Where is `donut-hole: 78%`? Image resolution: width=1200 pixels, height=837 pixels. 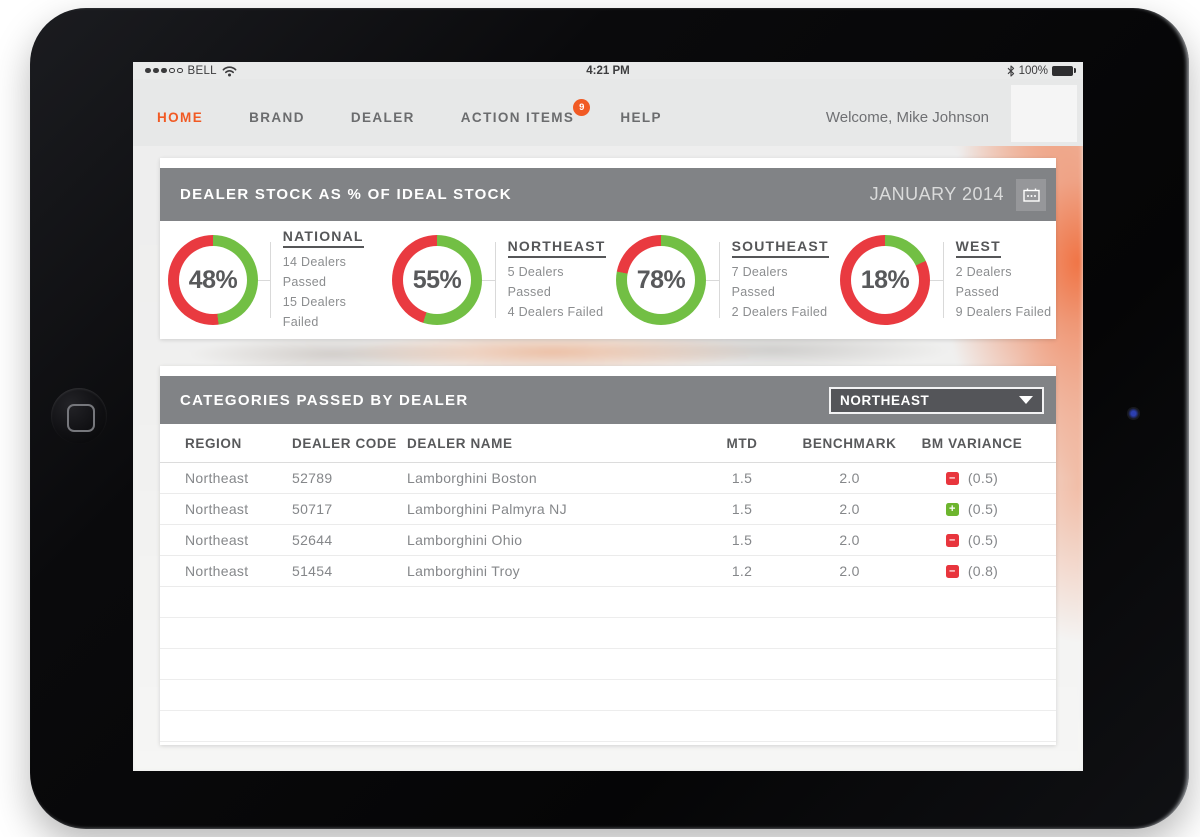
donut-hole: 78% is located at coordinates (661, 280).